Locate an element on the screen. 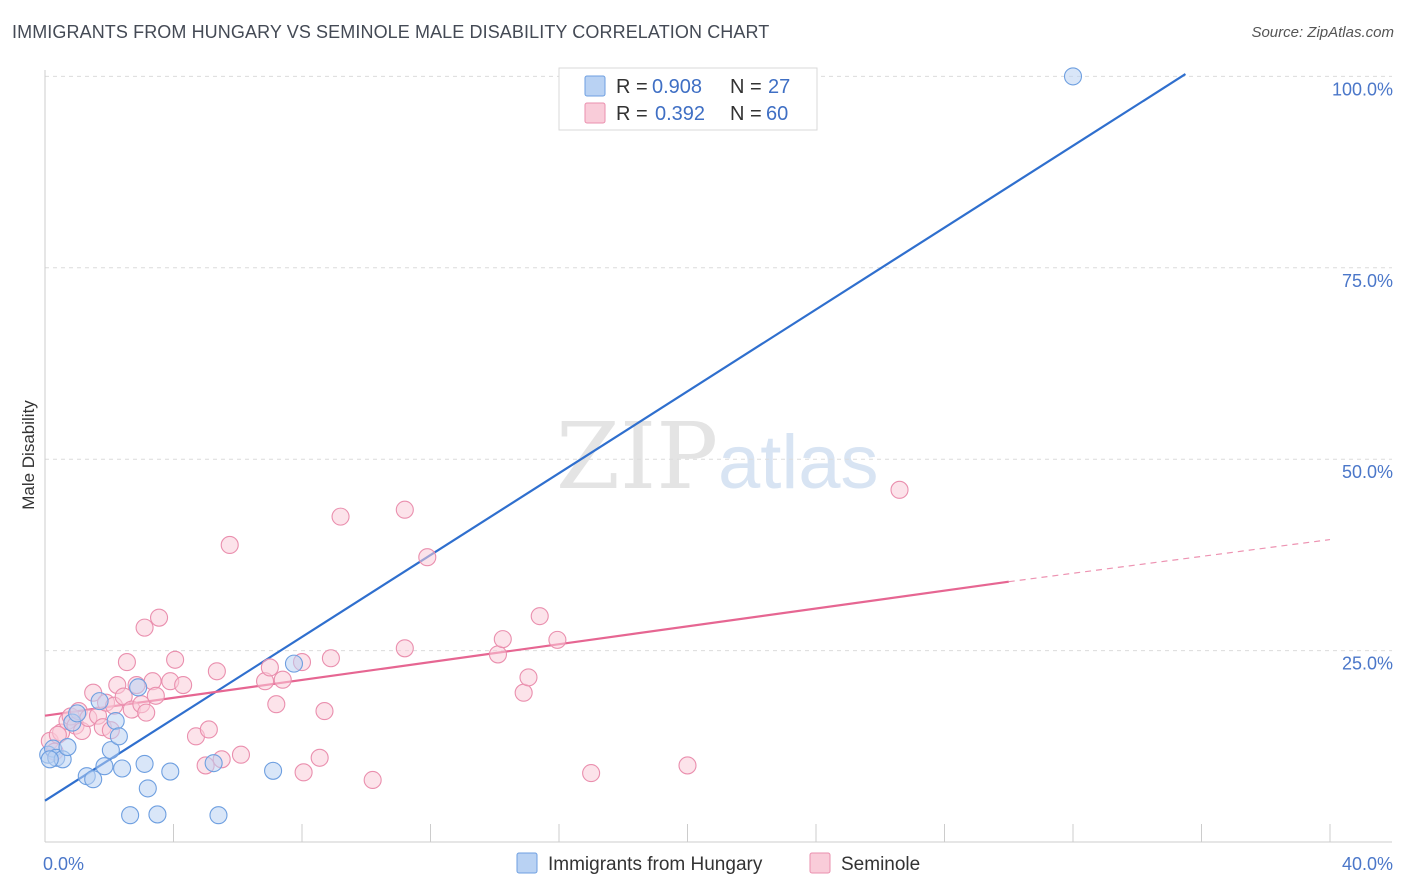 The height and width of the screenshot is (892, 1406). legend-n-value-hungary: 27 is located at coordinates (779, 87).